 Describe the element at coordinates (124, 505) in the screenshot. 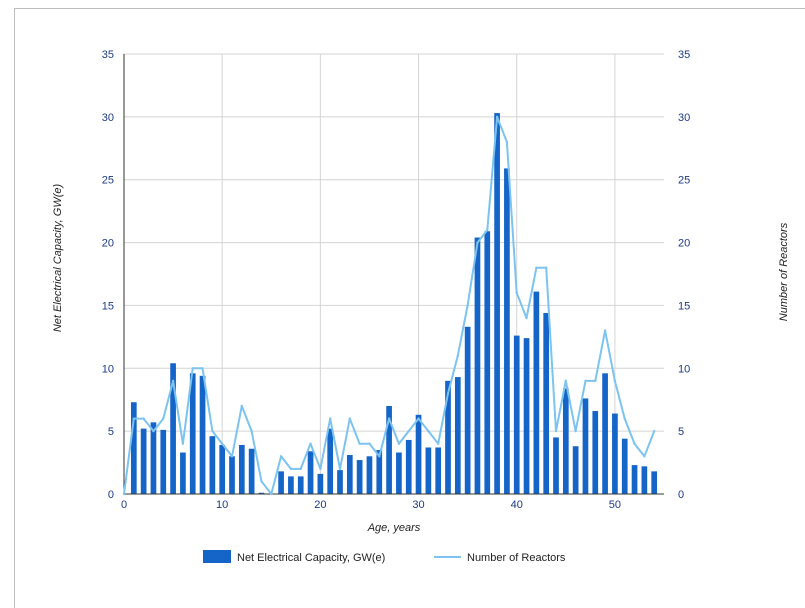

I see `x-tick-label: 0` at that location.